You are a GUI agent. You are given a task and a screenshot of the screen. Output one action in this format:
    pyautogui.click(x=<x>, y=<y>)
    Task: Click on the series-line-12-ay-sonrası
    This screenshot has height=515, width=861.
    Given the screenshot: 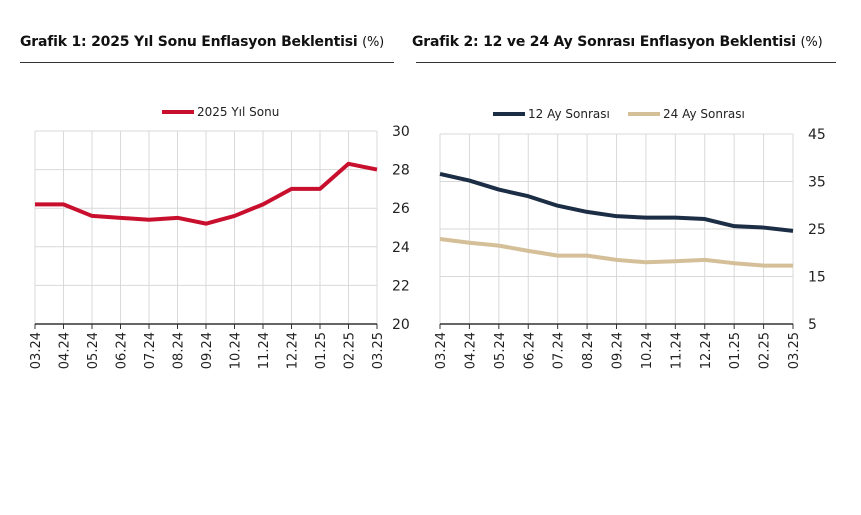 What is the action you would take?
    pyautogui.click(x=616, y=202)
    